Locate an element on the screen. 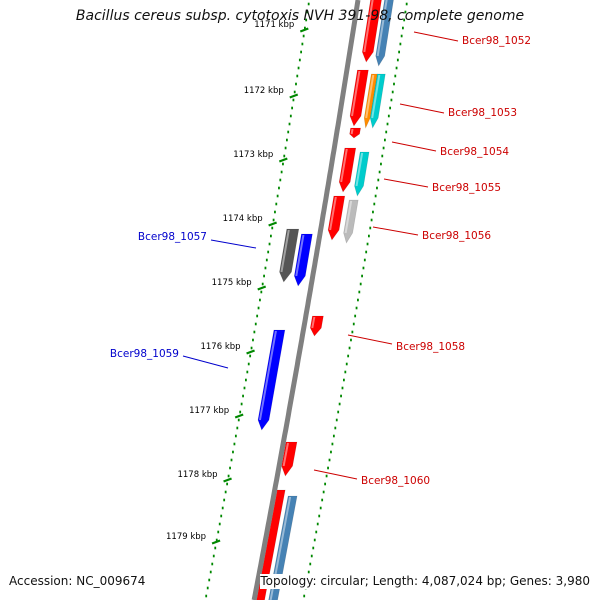 This screenshot has width=600, height=600. tick-label: 1172 kbp is located at coordinates (264, 91).